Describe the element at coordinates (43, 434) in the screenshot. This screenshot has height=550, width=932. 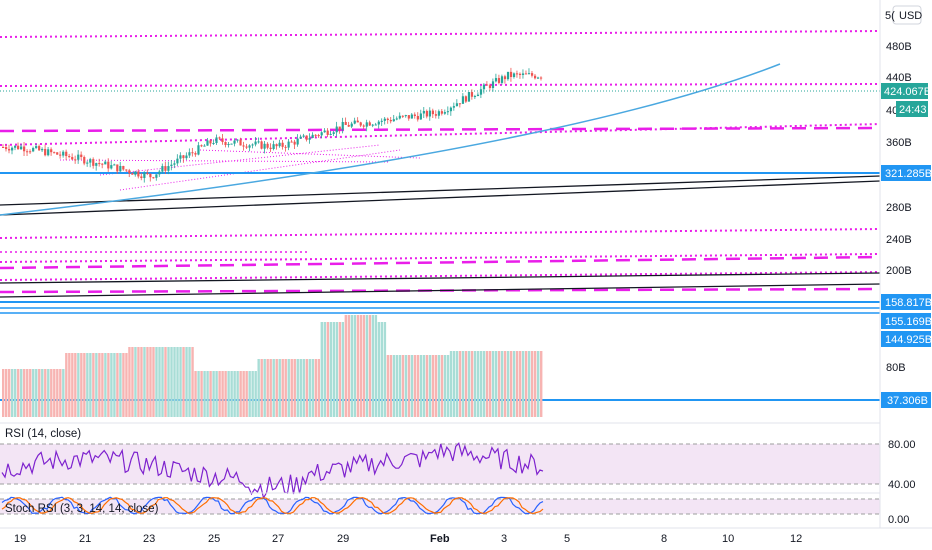
I see `rsi-title: RSI (14, close)` at that location.